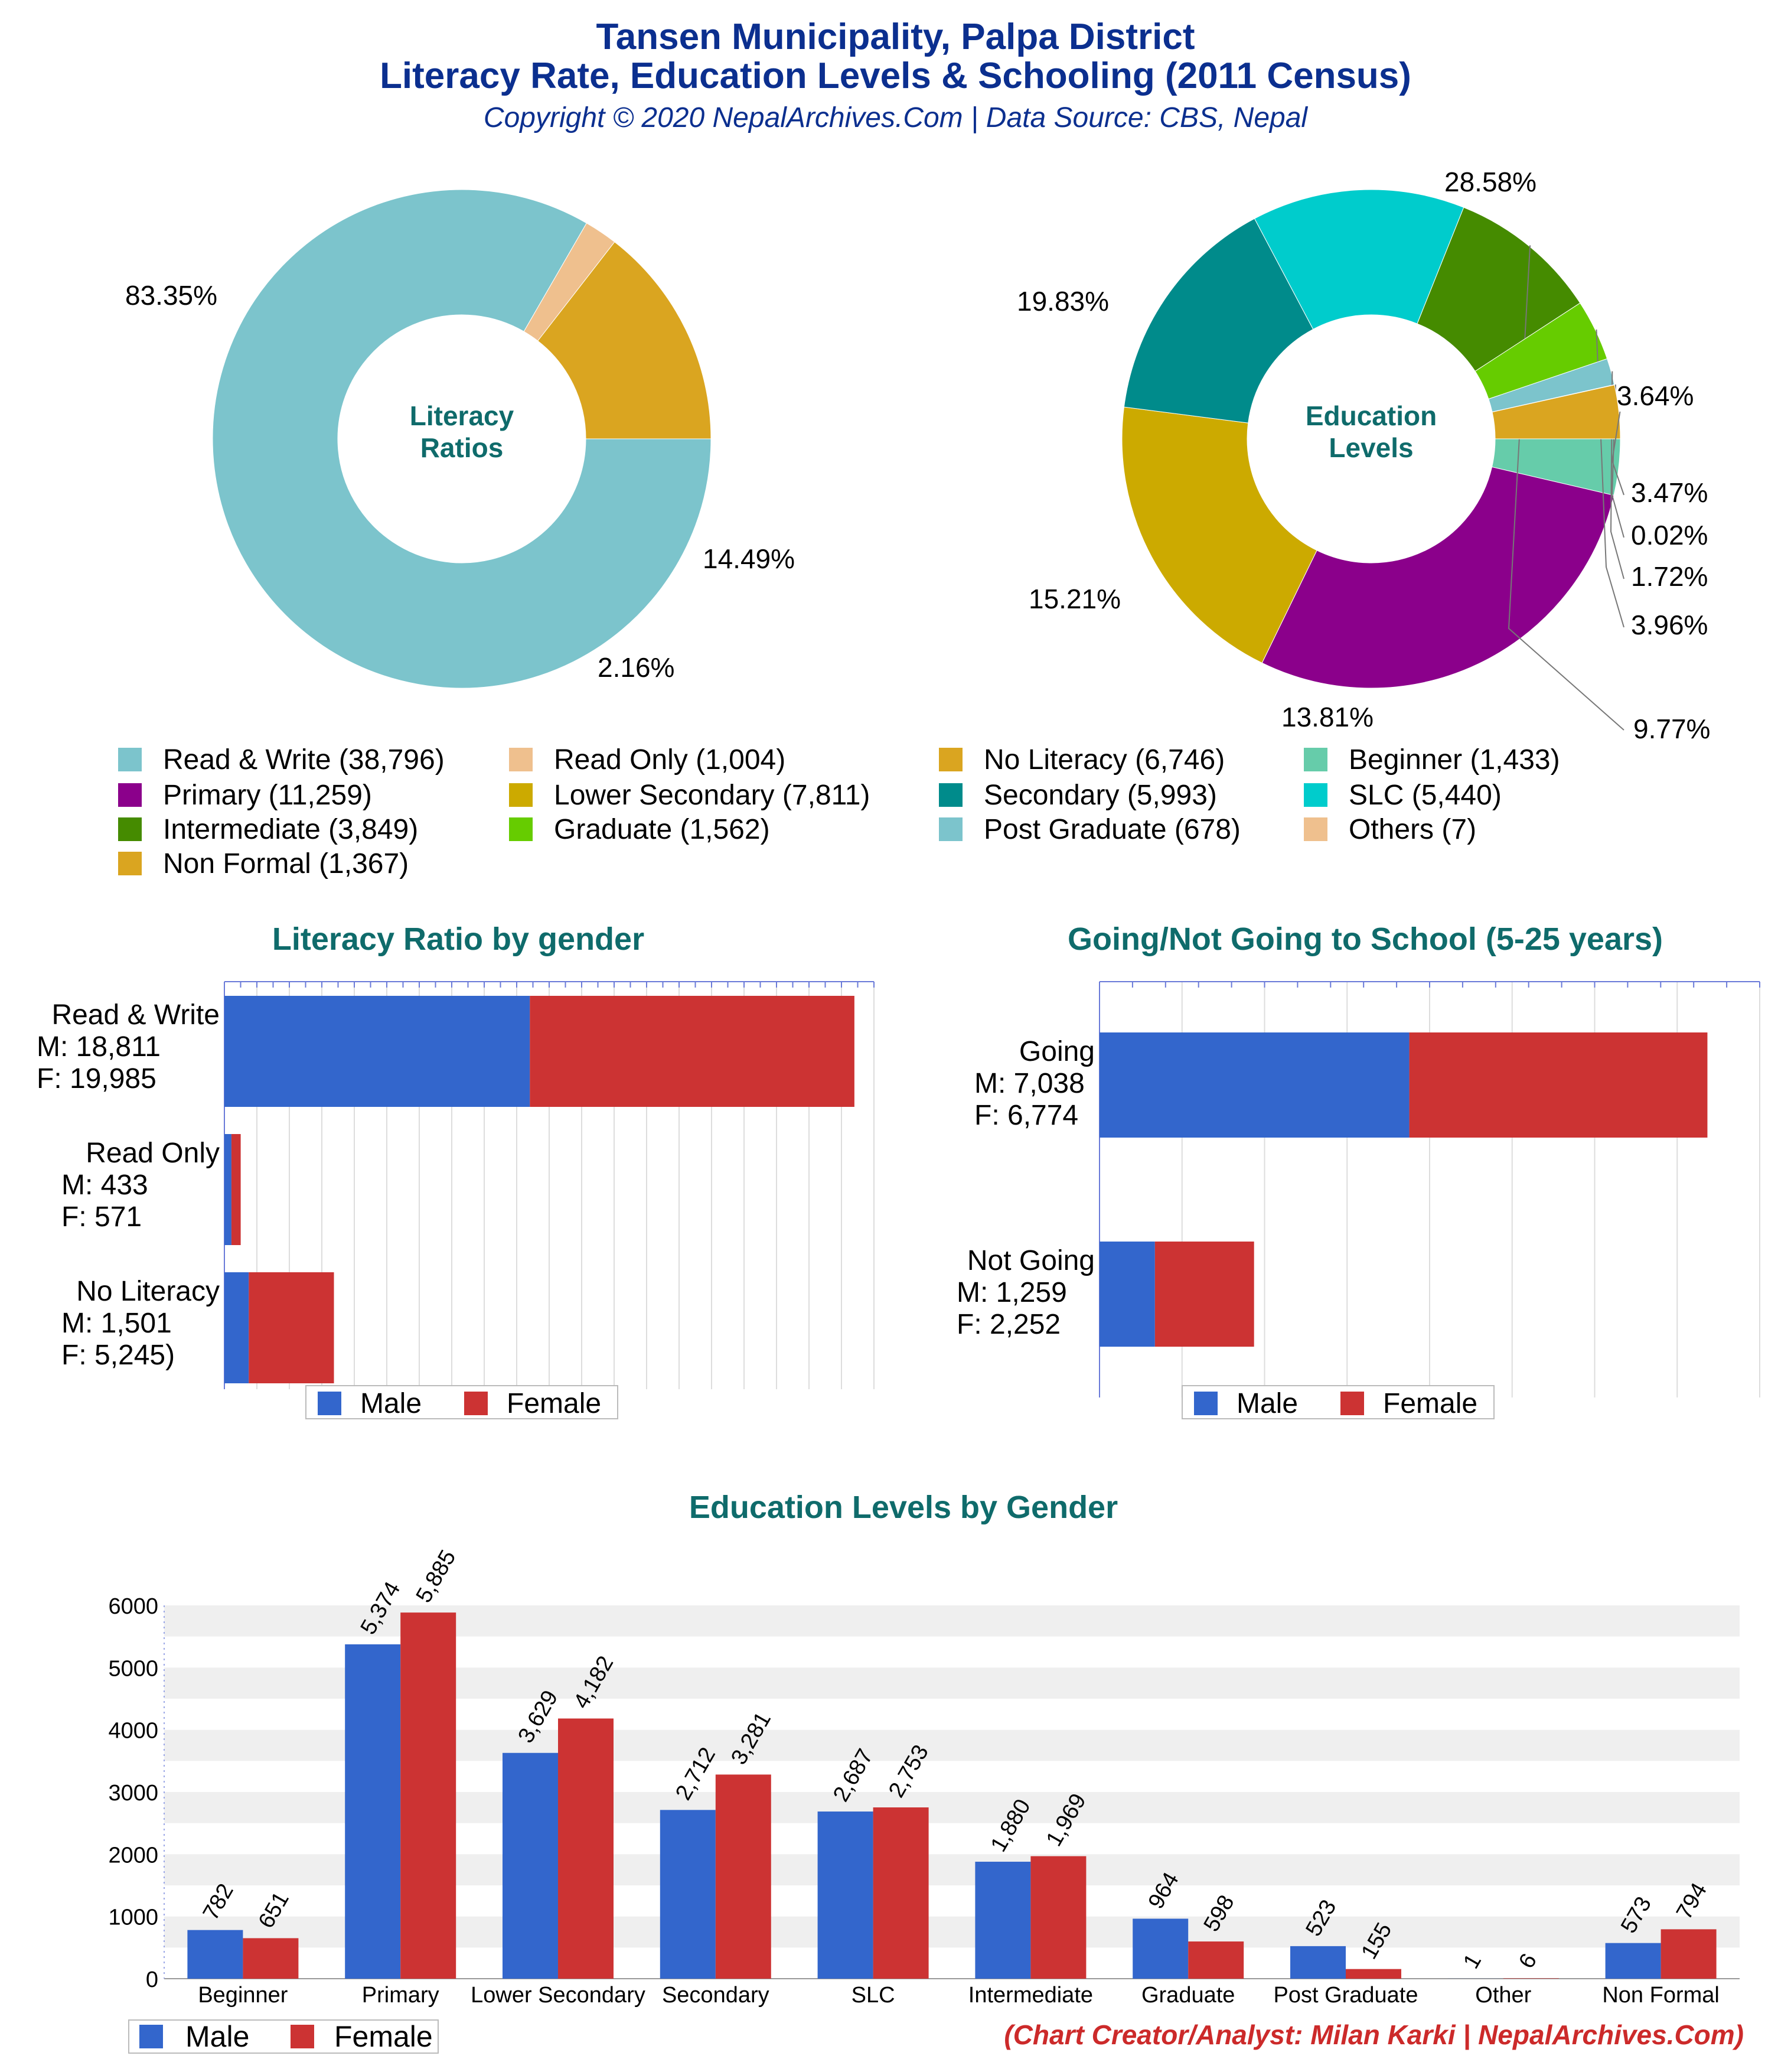 This screenshot has height=2072, width=1791. What do you see at coordinates (1671, 729) in the screenshot?
I see `slice-percent-label: 9.77%` at bounding box center [1671, 729].